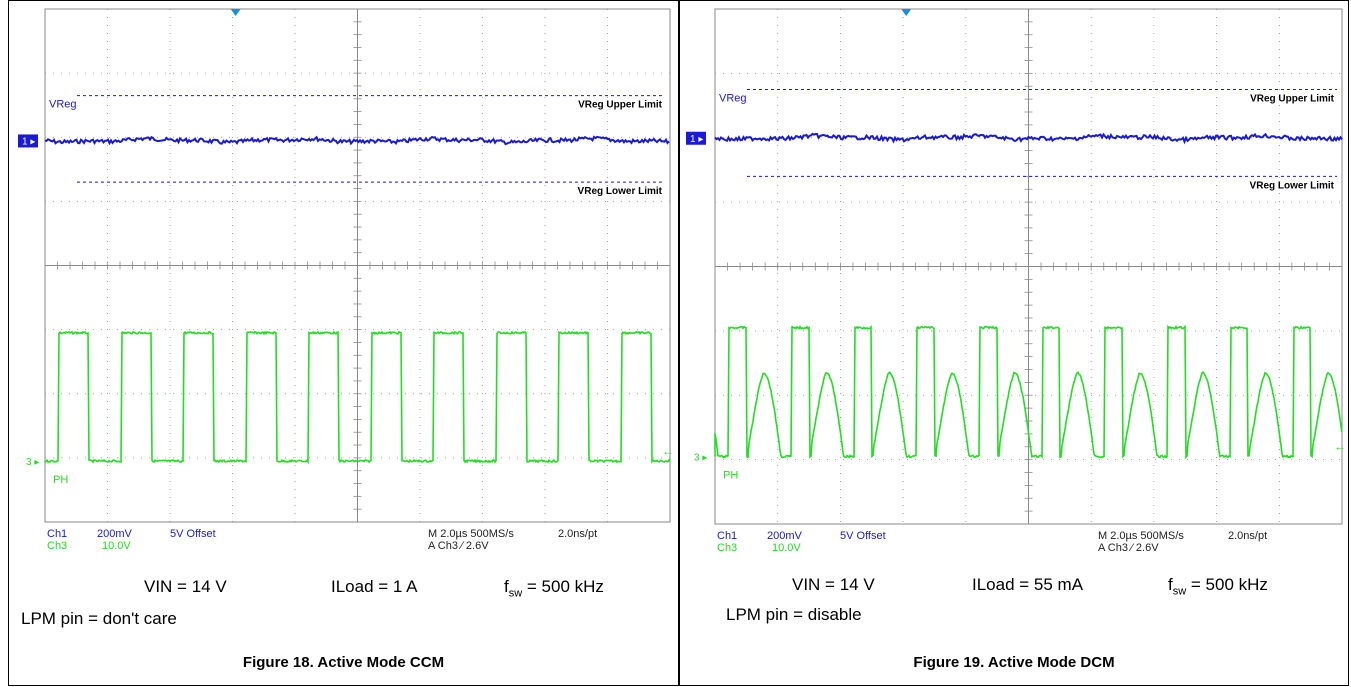 The image size is (1351, 687). I want to click on figure-caption: Figure 18. Active Mode CCM, so click(343, 662).